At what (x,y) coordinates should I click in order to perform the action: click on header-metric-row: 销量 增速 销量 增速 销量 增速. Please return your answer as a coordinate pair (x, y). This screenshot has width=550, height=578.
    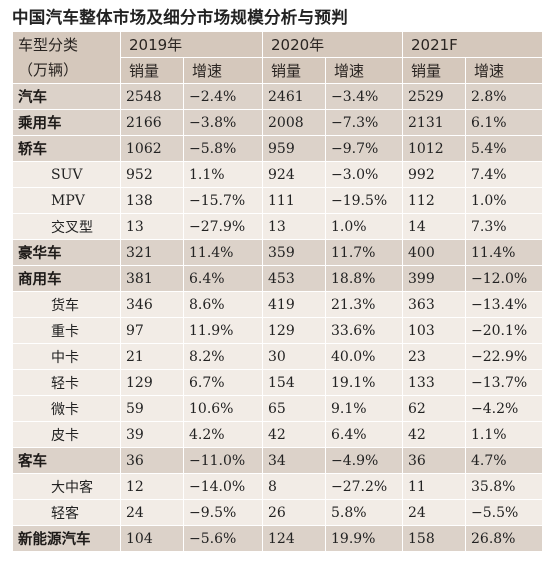
    Looking at the image, I should click on (278, 70).